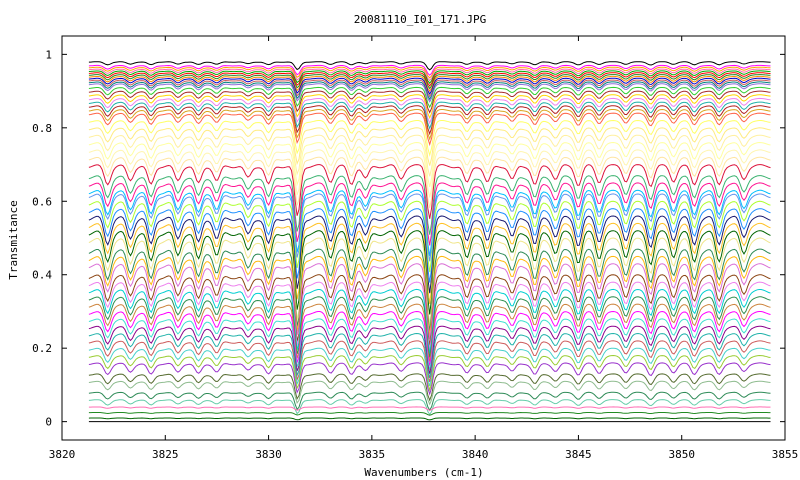  What do you see at coordinates (268, 454) in the screenshot?
I see `x-tick-label: 3830` at bounding box center [268, 454].